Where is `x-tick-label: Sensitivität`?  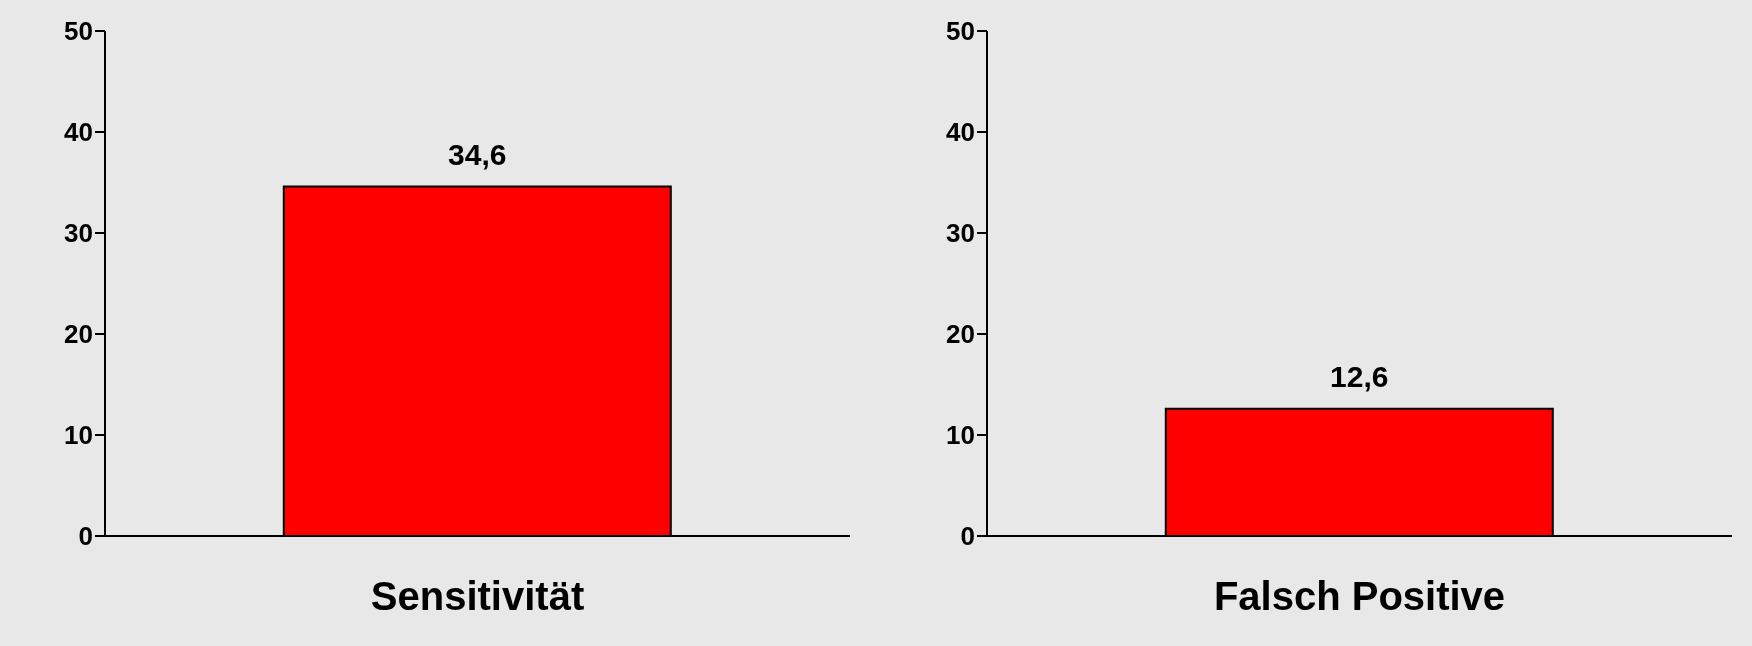
x-tick-label: Sensitivität is located at coordinates (477, 596).